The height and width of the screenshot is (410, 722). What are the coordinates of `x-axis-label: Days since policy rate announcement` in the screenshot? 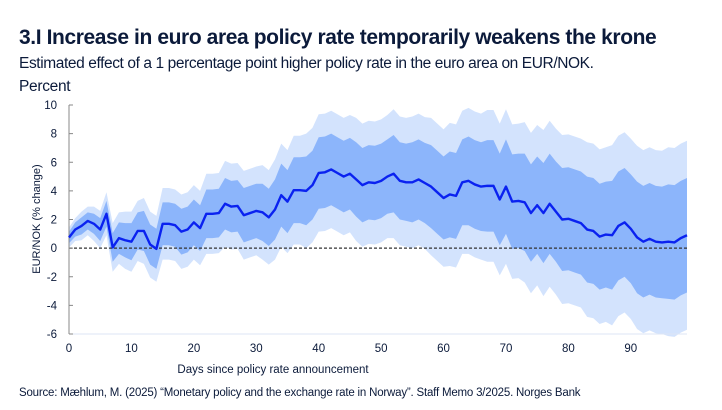 It's located at (273, 370).